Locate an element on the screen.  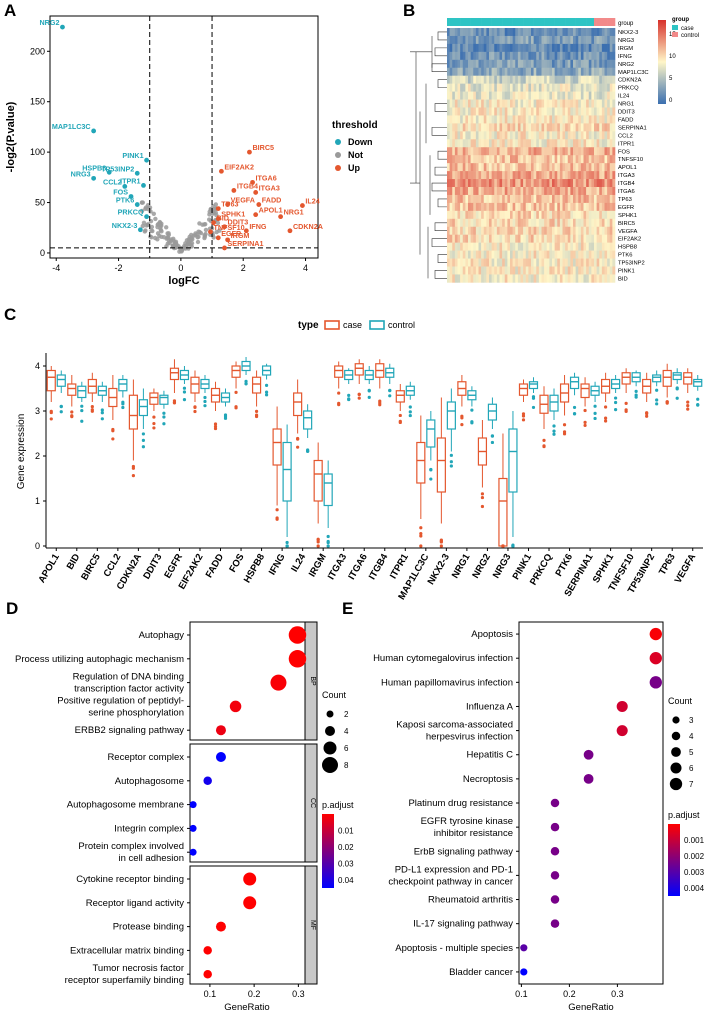
color-scale-tick: 0 is located at coordinates (671, 101).